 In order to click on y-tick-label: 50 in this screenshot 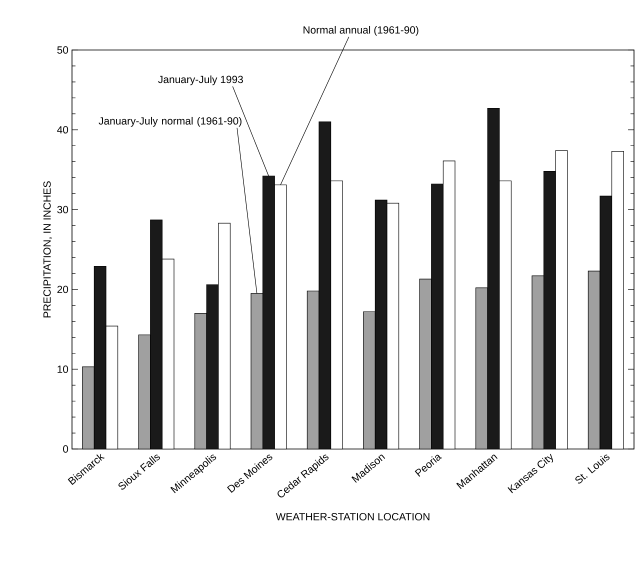, I will do `click(62, 50)`.